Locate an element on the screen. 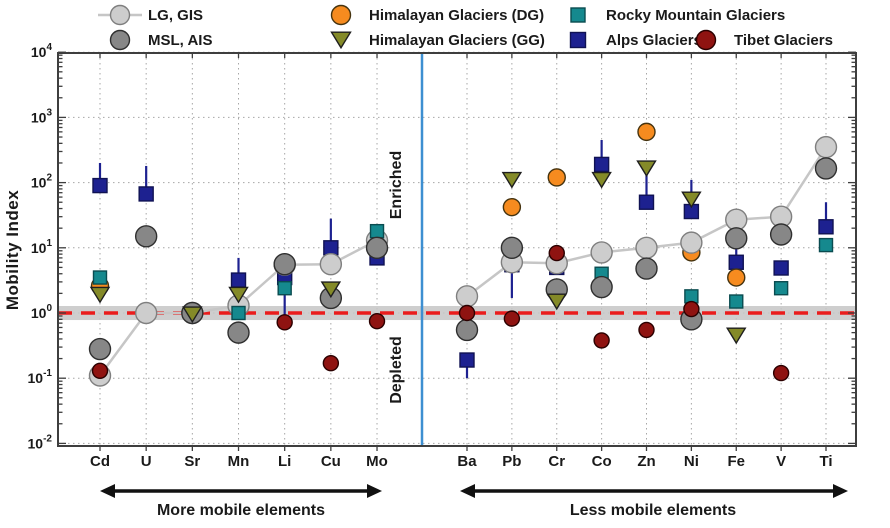 The width and height of the screenshot is (890, 528). msl-ais-marker-mo is located at coordinates (377, 248).